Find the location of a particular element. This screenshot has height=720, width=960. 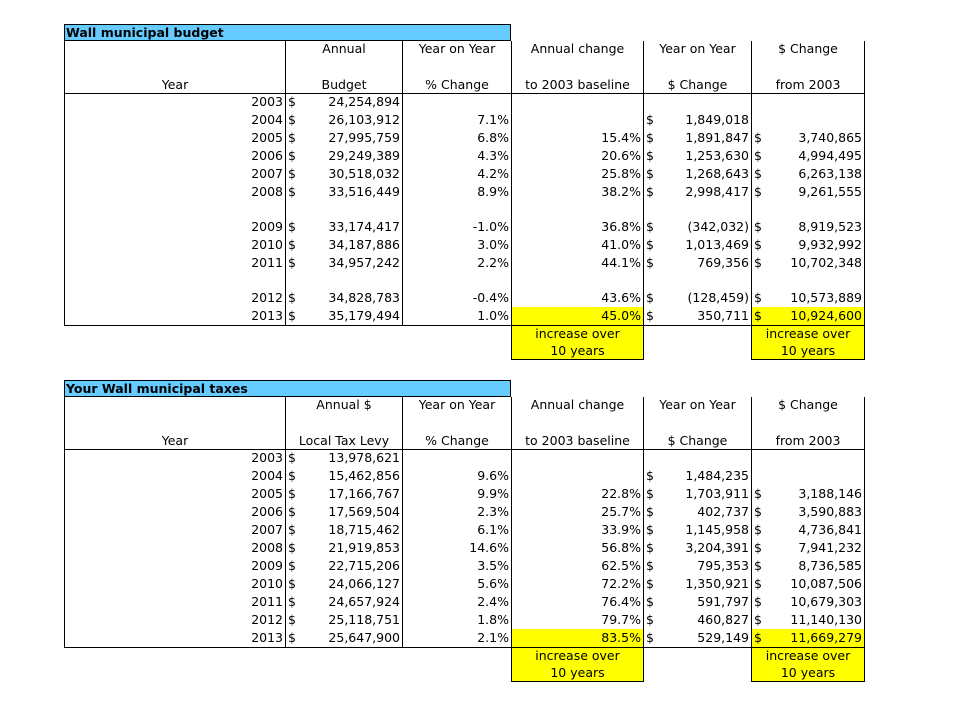

amount-value: 10,924,600 is located at coordinates (826, 315).